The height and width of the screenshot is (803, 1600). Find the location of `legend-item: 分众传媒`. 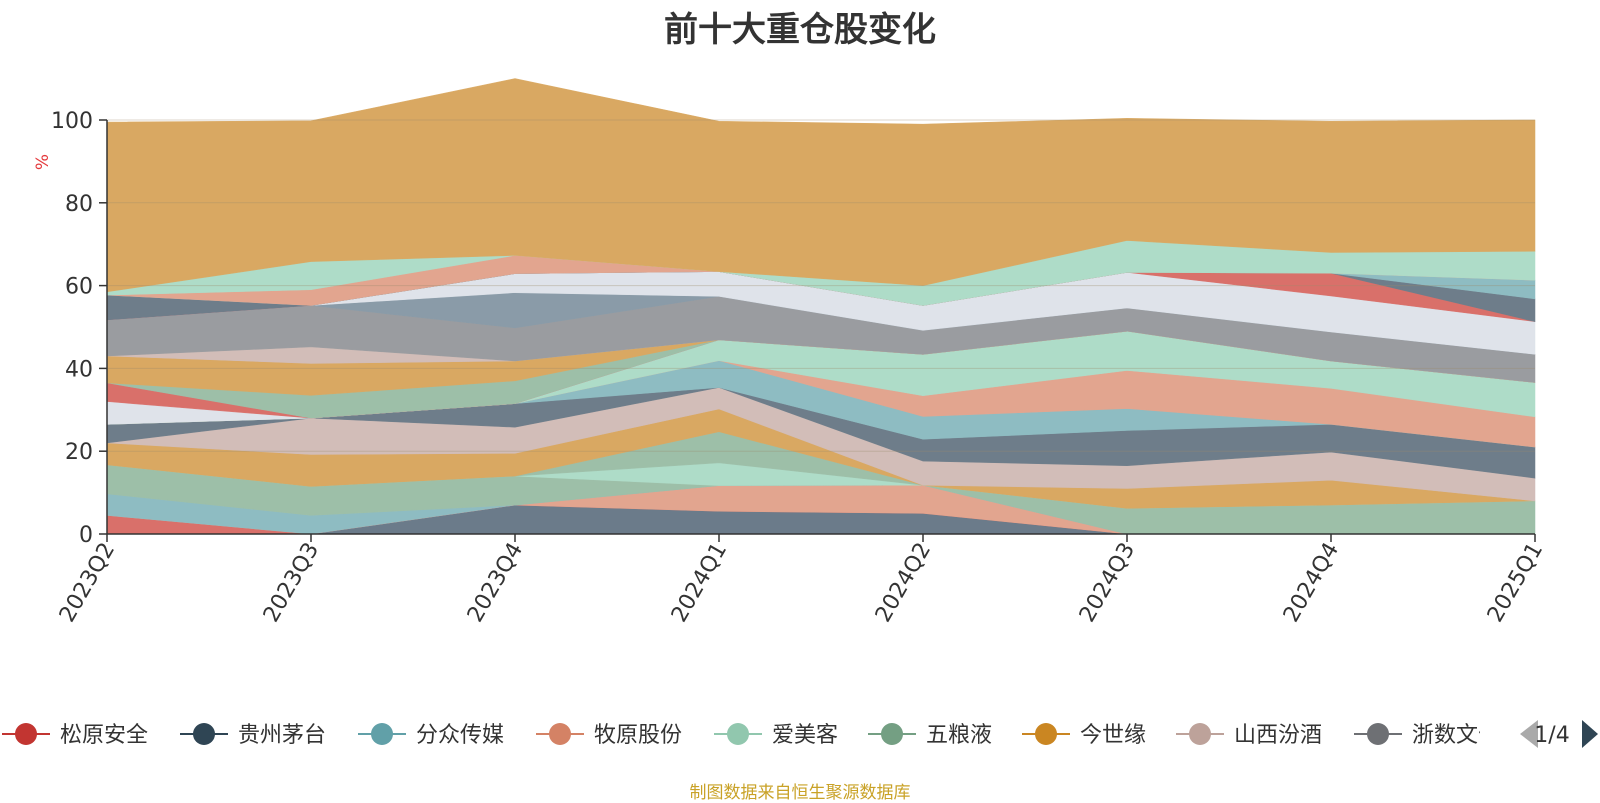

legend-item: 分众传媒 is located at coordinates (431, 735).